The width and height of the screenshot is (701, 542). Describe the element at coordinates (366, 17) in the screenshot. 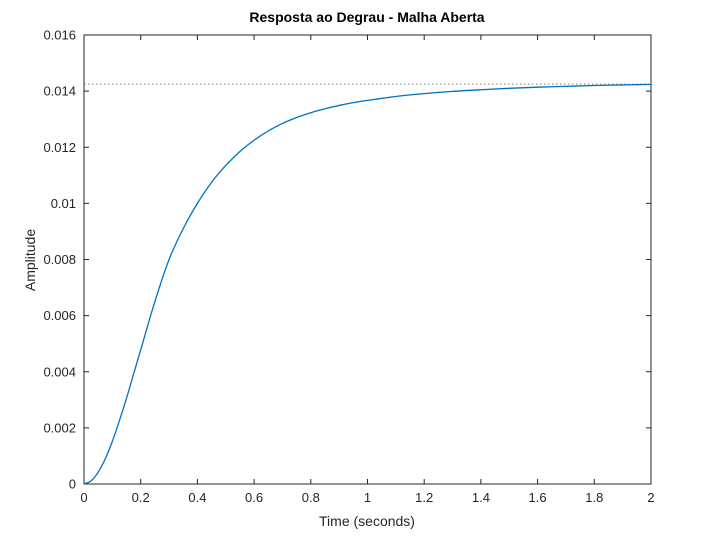

I see `chart-title: Resposta ao Degrau - Malha Aberta` at that location.